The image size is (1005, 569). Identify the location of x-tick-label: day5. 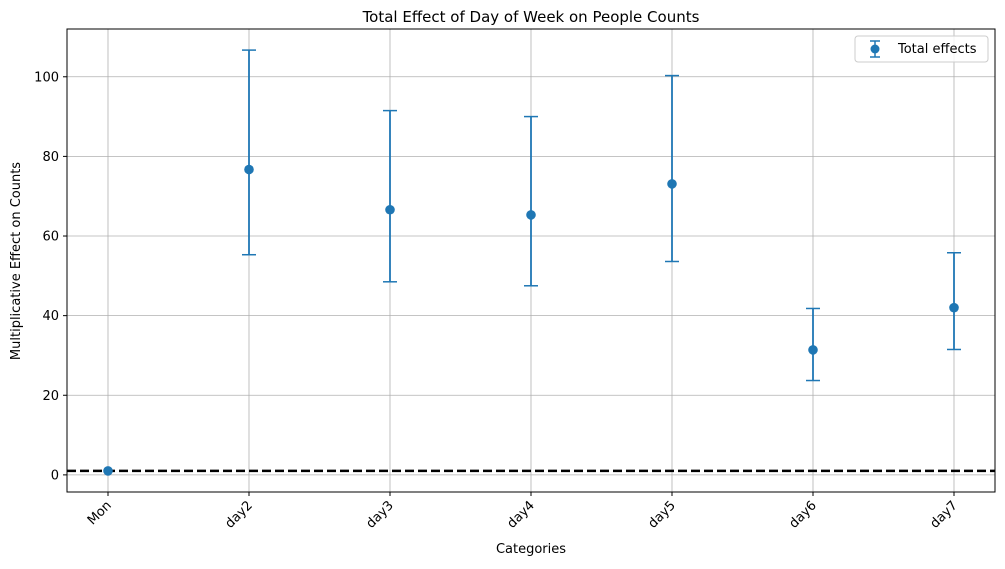
(661, 514).